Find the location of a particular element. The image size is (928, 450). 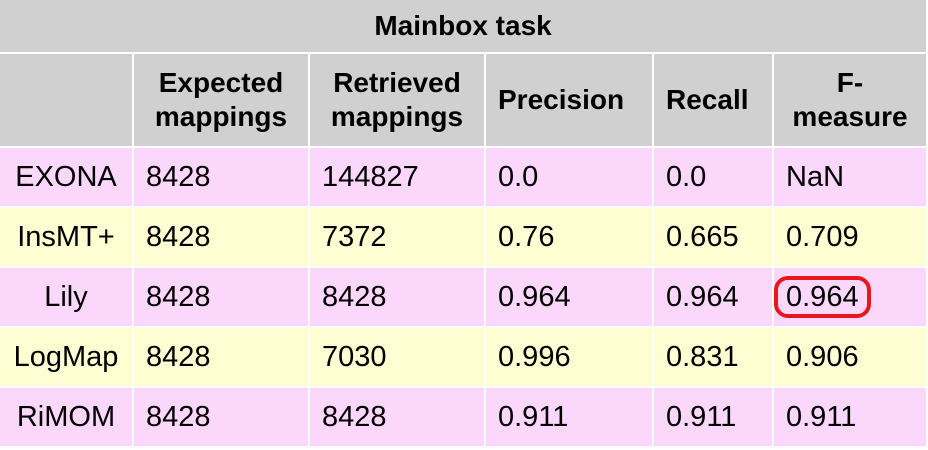

recall-cell: 0.911 is located at coordinates (714, 418).